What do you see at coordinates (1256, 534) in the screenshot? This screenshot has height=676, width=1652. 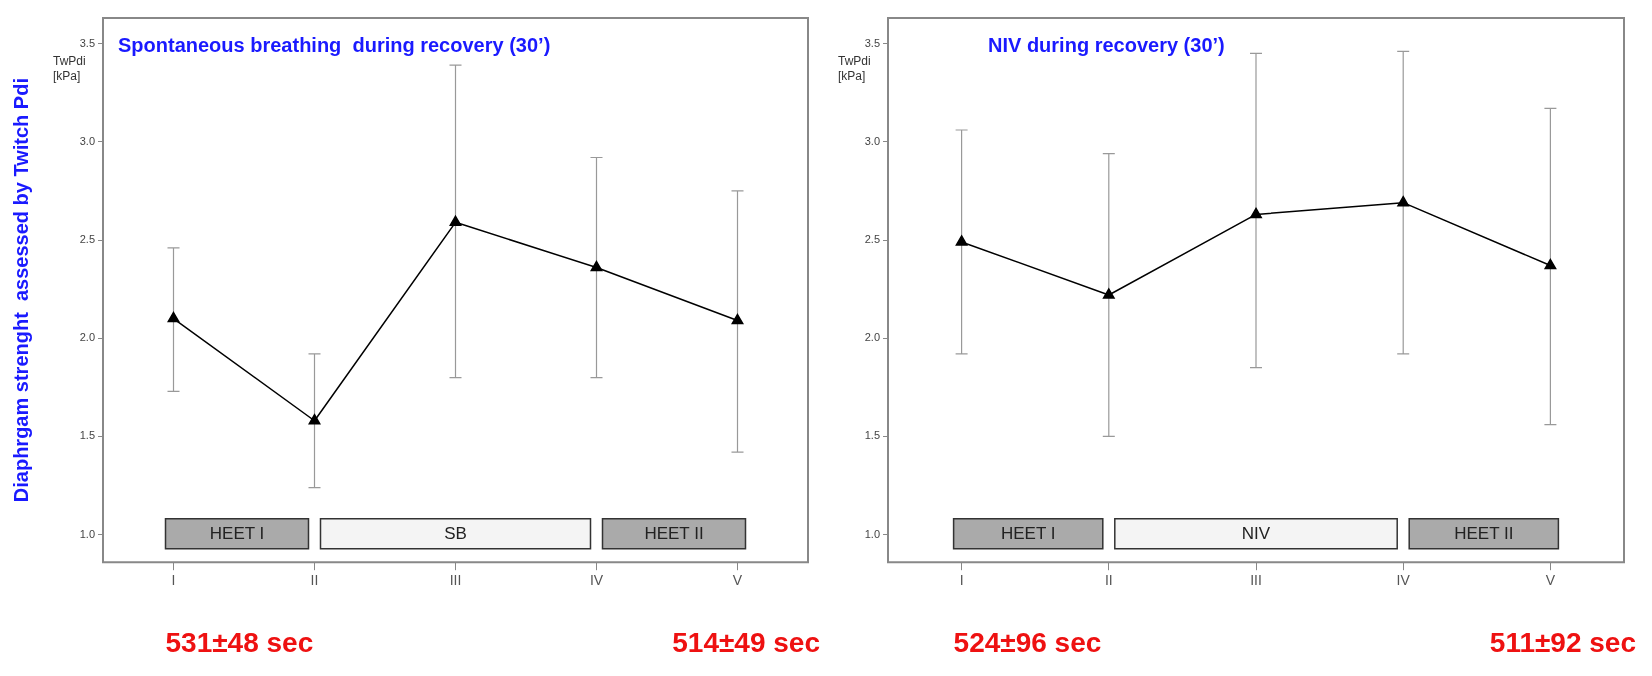 I see `band-label: NIV` at bounding box center [1256, 534].